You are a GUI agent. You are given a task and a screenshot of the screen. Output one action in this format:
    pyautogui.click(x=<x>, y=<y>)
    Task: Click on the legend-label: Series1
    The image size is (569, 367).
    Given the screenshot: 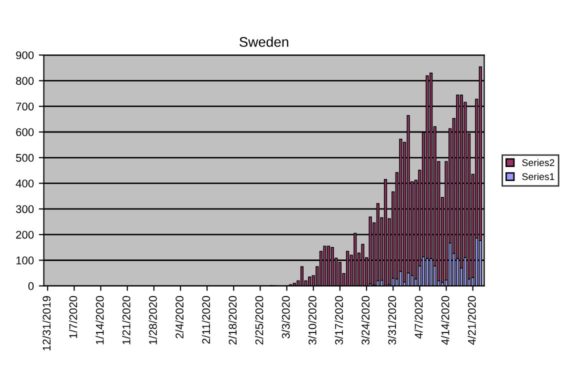 What is the action you would take?
    pyautogui.click(x=538, y=176)
    